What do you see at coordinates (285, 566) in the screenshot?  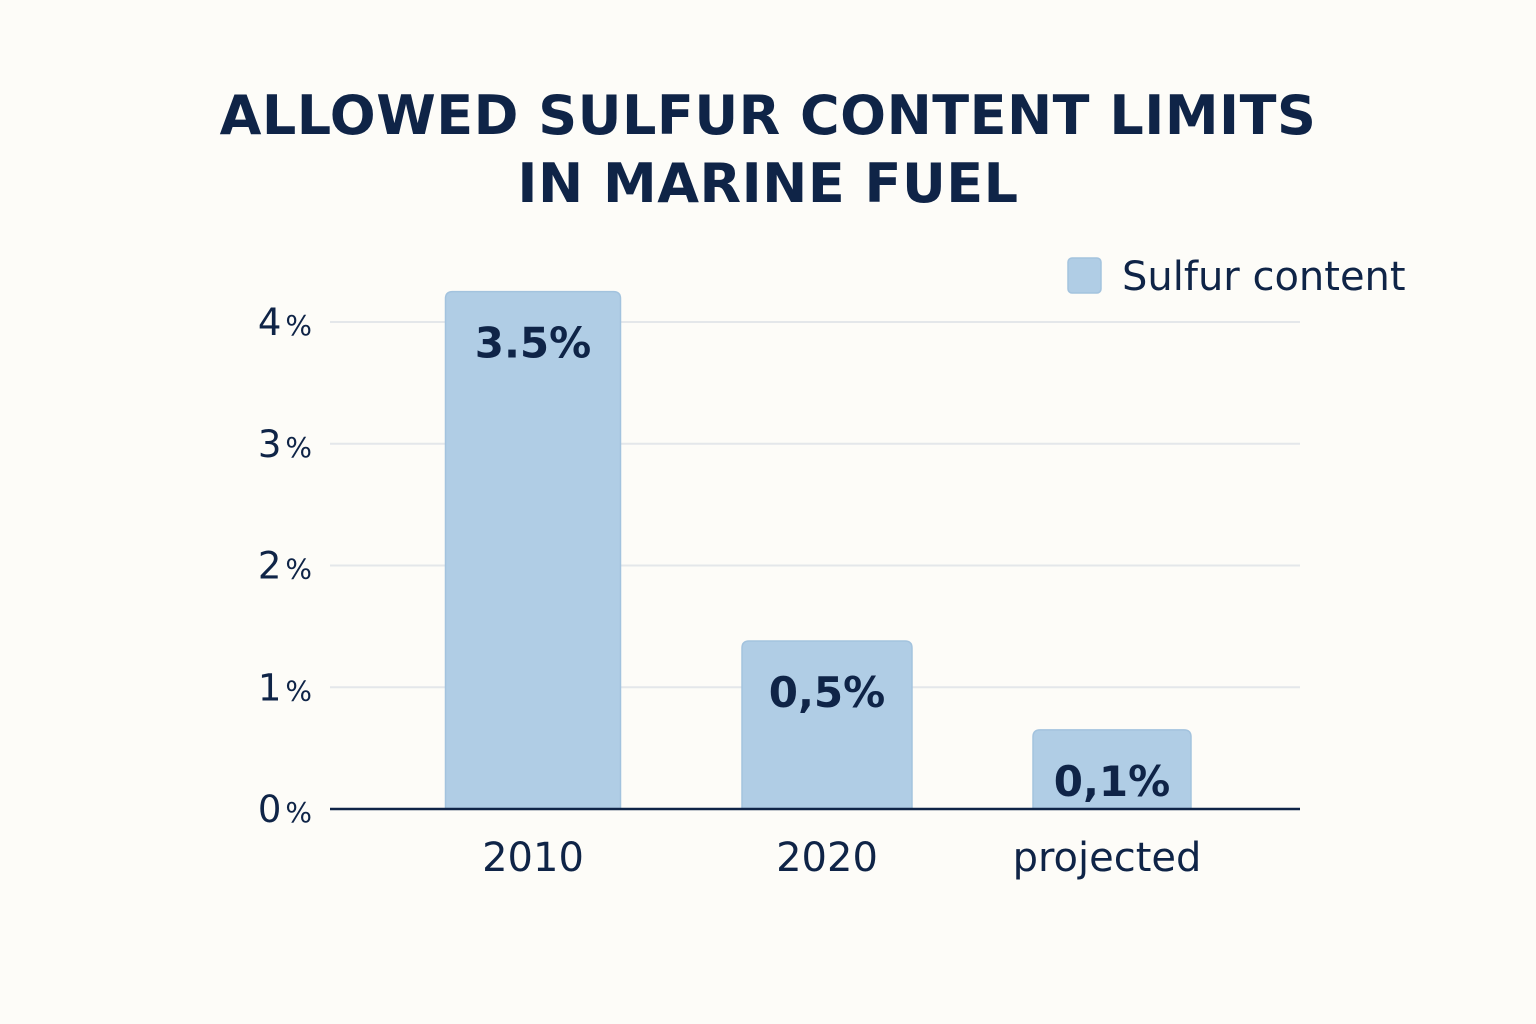 I see `y-tick-label: 2%` at bounding box center [285, 566].